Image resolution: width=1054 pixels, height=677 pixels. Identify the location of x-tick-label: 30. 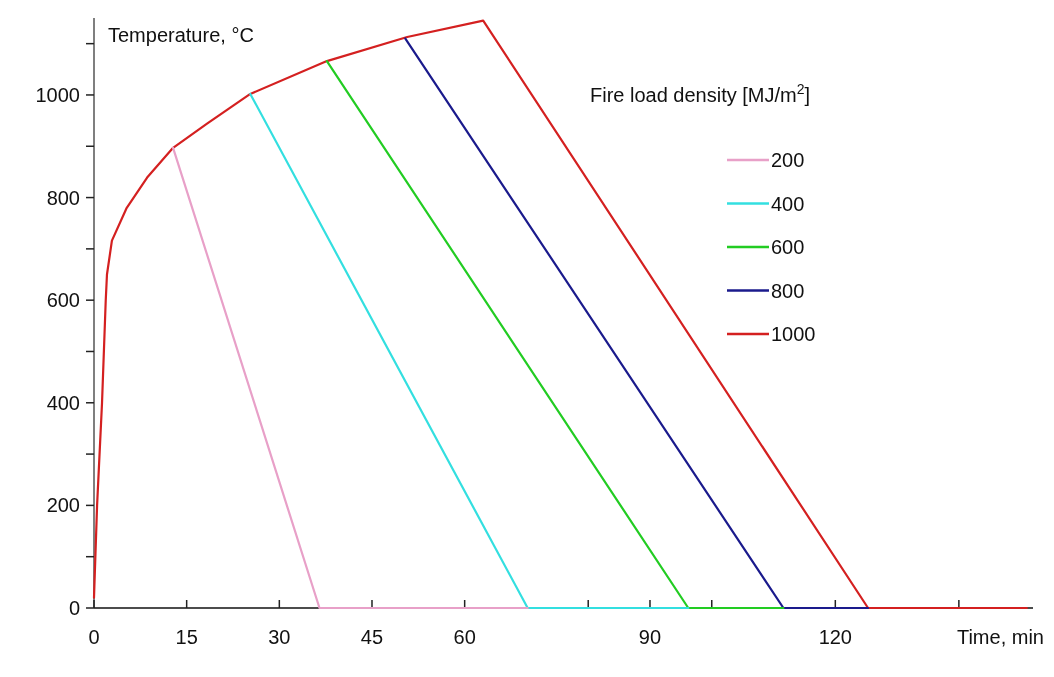
(279, 637).